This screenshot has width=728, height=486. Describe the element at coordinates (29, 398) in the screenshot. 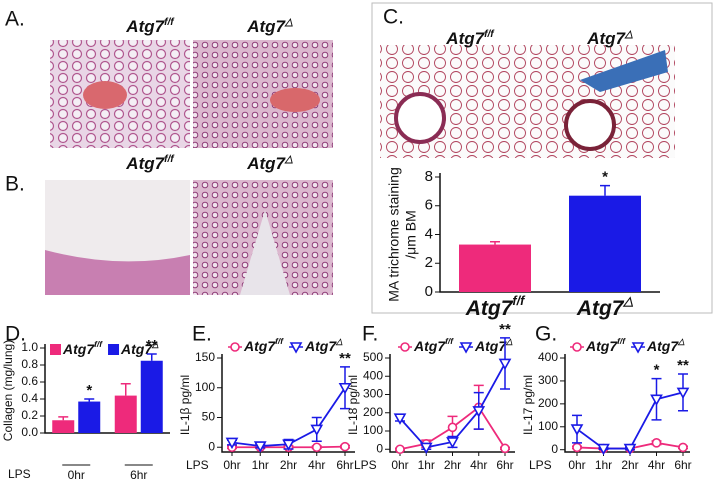

I see `y-tick-label: 0.4` at that location.